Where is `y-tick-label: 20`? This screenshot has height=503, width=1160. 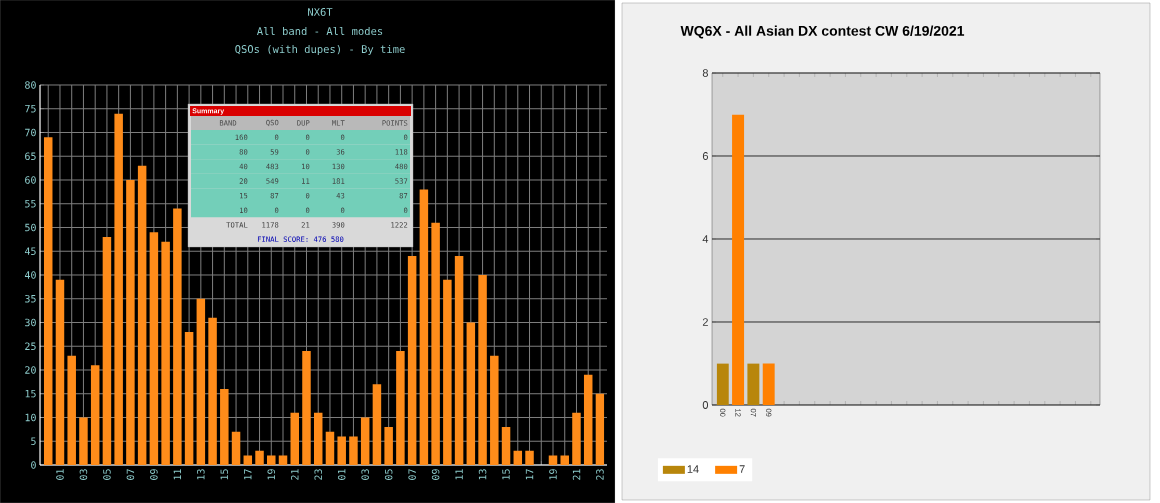 y-tick-label: 20 is located at coordinates (30, 370).